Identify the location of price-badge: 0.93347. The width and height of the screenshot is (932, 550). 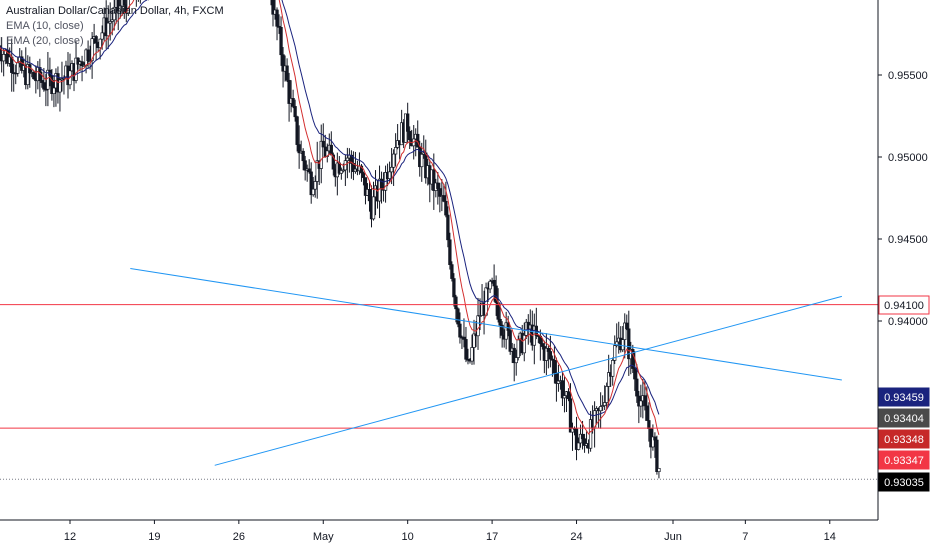
(904, 460).